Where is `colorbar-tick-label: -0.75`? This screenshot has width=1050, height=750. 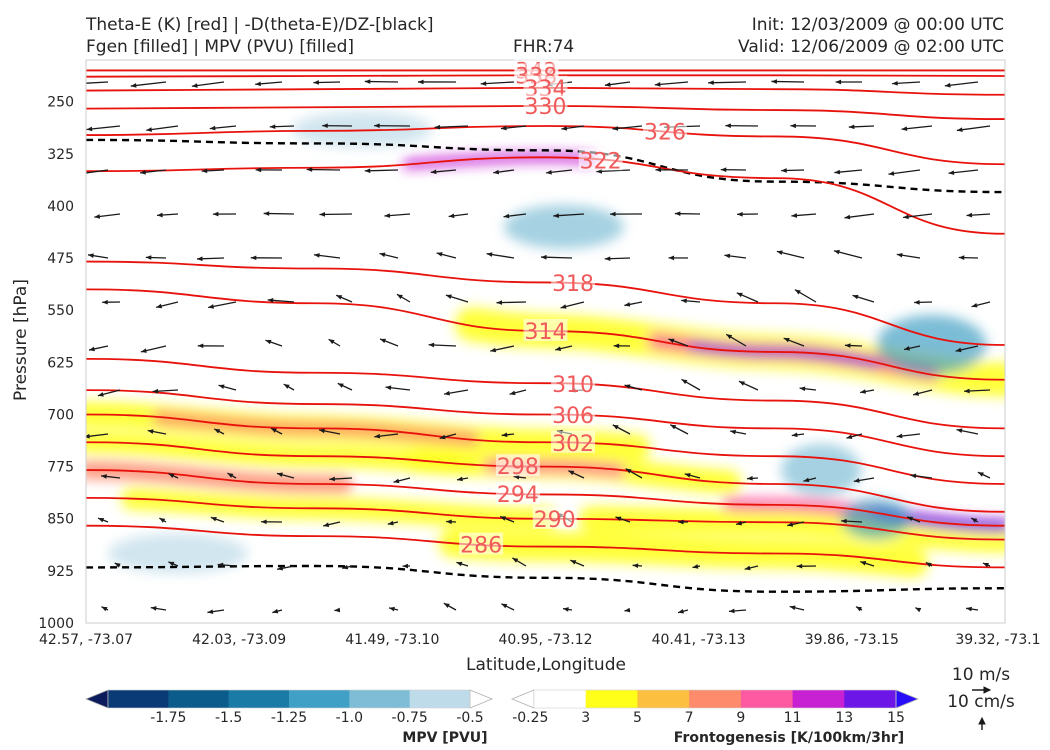
colorbar-tick-label: -0.75 is located at coordinates (410, 718).